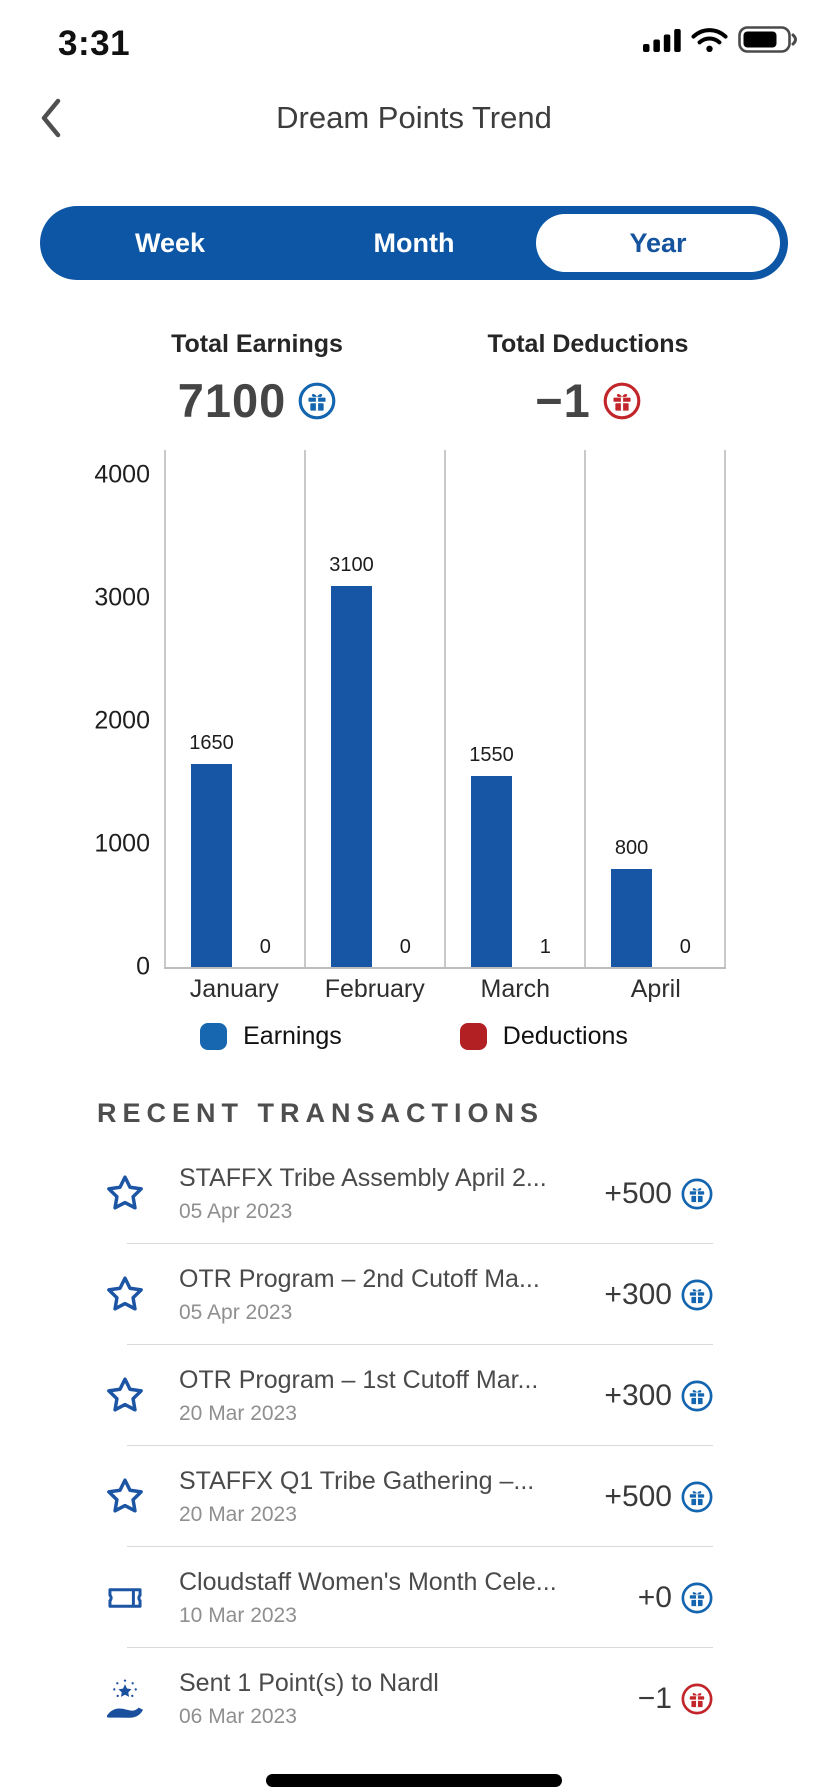  I want to click on back-chevron-icon, so click(51, 120).